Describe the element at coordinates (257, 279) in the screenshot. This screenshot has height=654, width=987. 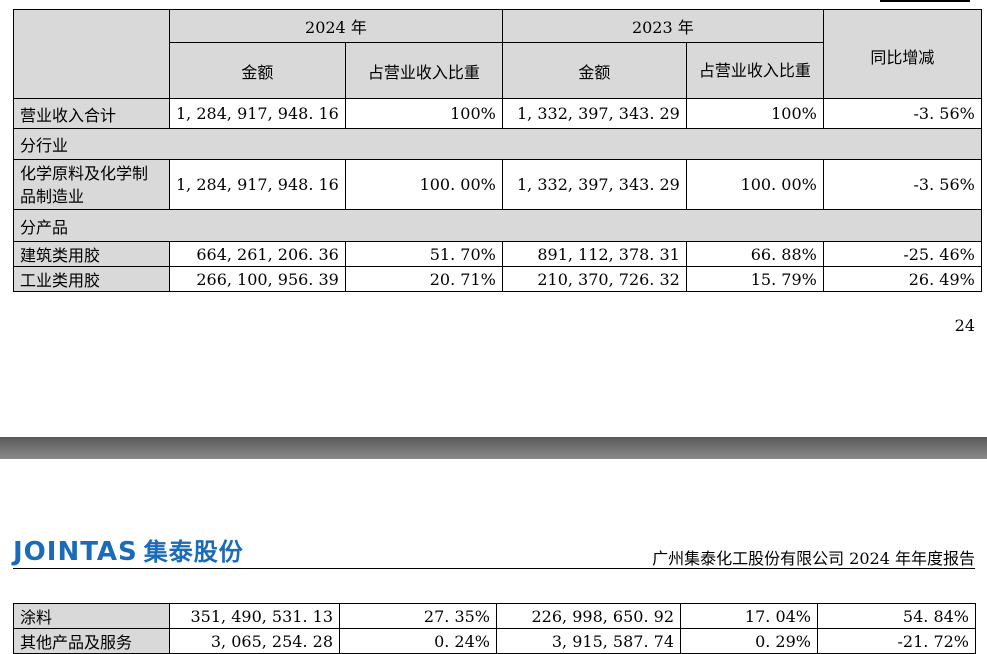
I see `amount-2024: 266, 100, 956. 39` at that location.